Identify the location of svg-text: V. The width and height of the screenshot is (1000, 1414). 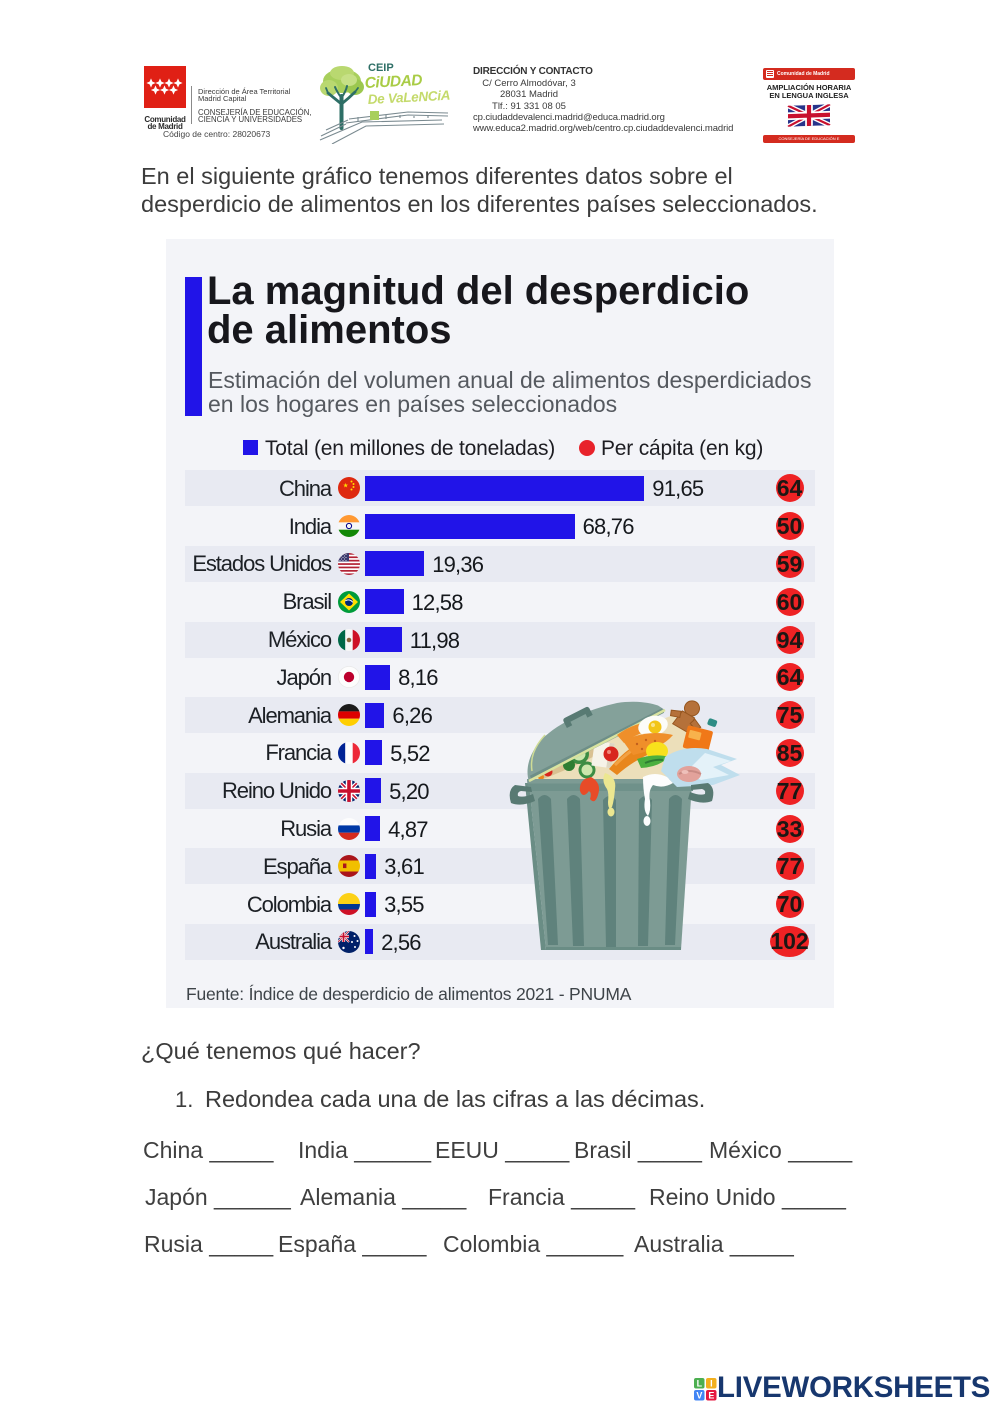
(699, 1395).